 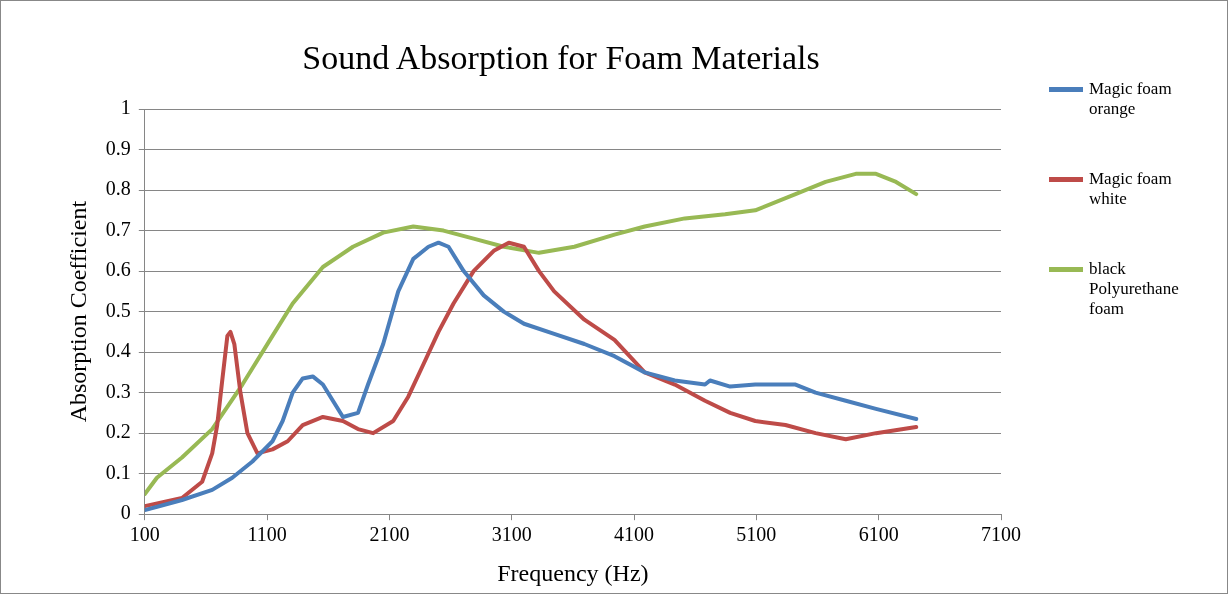 I want to click on y-tick-label: 0.6, so click(x=118, y=269).